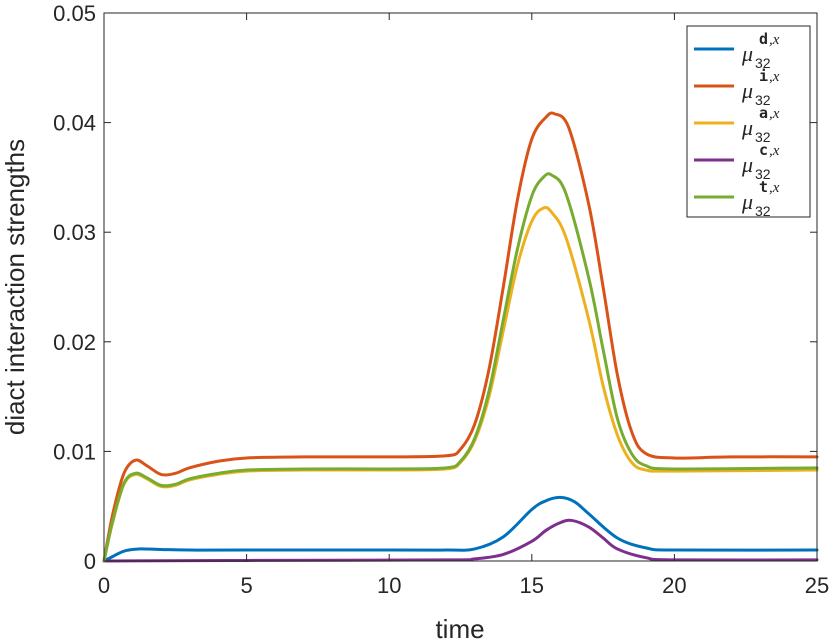 The height and width of the screenshot is (642, 830). What do you see at coordinates (15, 287) in the screenshot?
I see `y-axis-label: diact interaction strengths` at bounding box center [15, 287].